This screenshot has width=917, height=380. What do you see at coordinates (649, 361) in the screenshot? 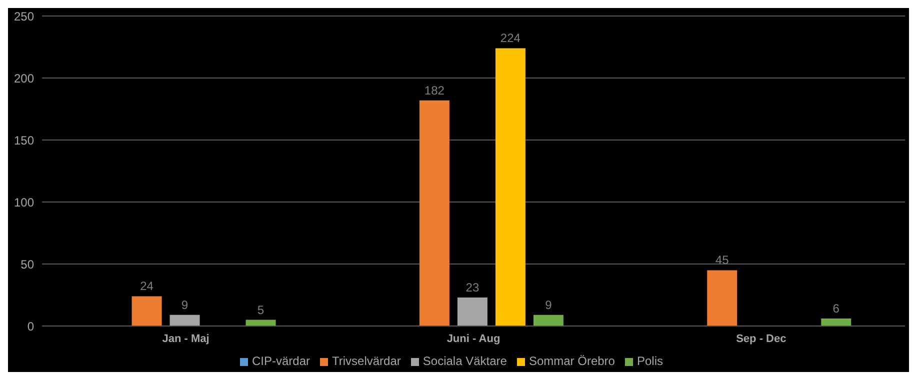
I see `legend-label: Polis` at bounding box center [649, 361].